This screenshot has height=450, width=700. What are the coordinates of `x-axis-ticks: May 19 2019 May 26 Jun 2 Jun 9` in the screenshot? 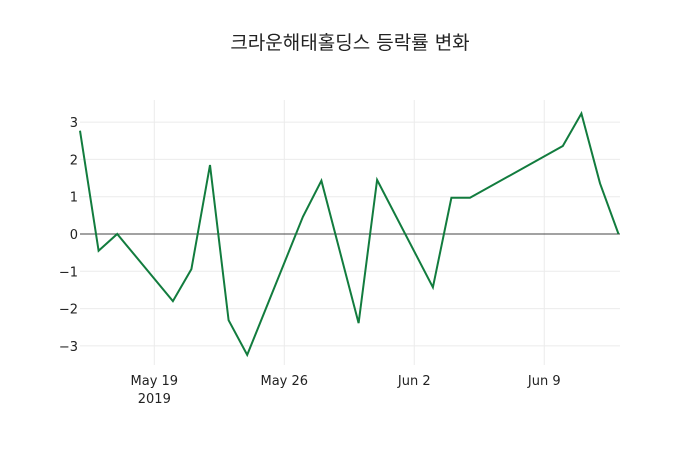 It's located at (346, 390).